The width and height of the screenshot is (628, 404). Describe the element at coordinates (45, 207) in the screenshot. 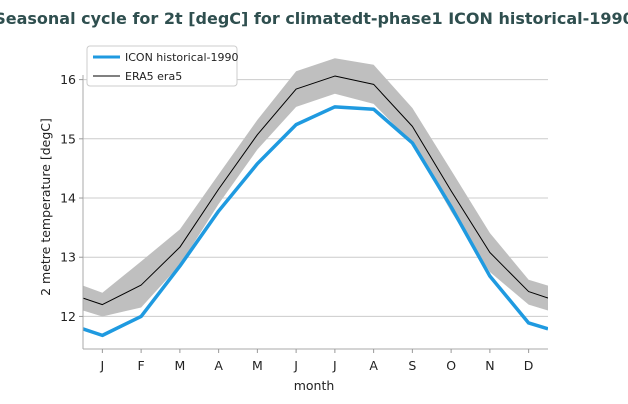

I see `y-axis-label: 2 metre temperature [degC]` at that location.